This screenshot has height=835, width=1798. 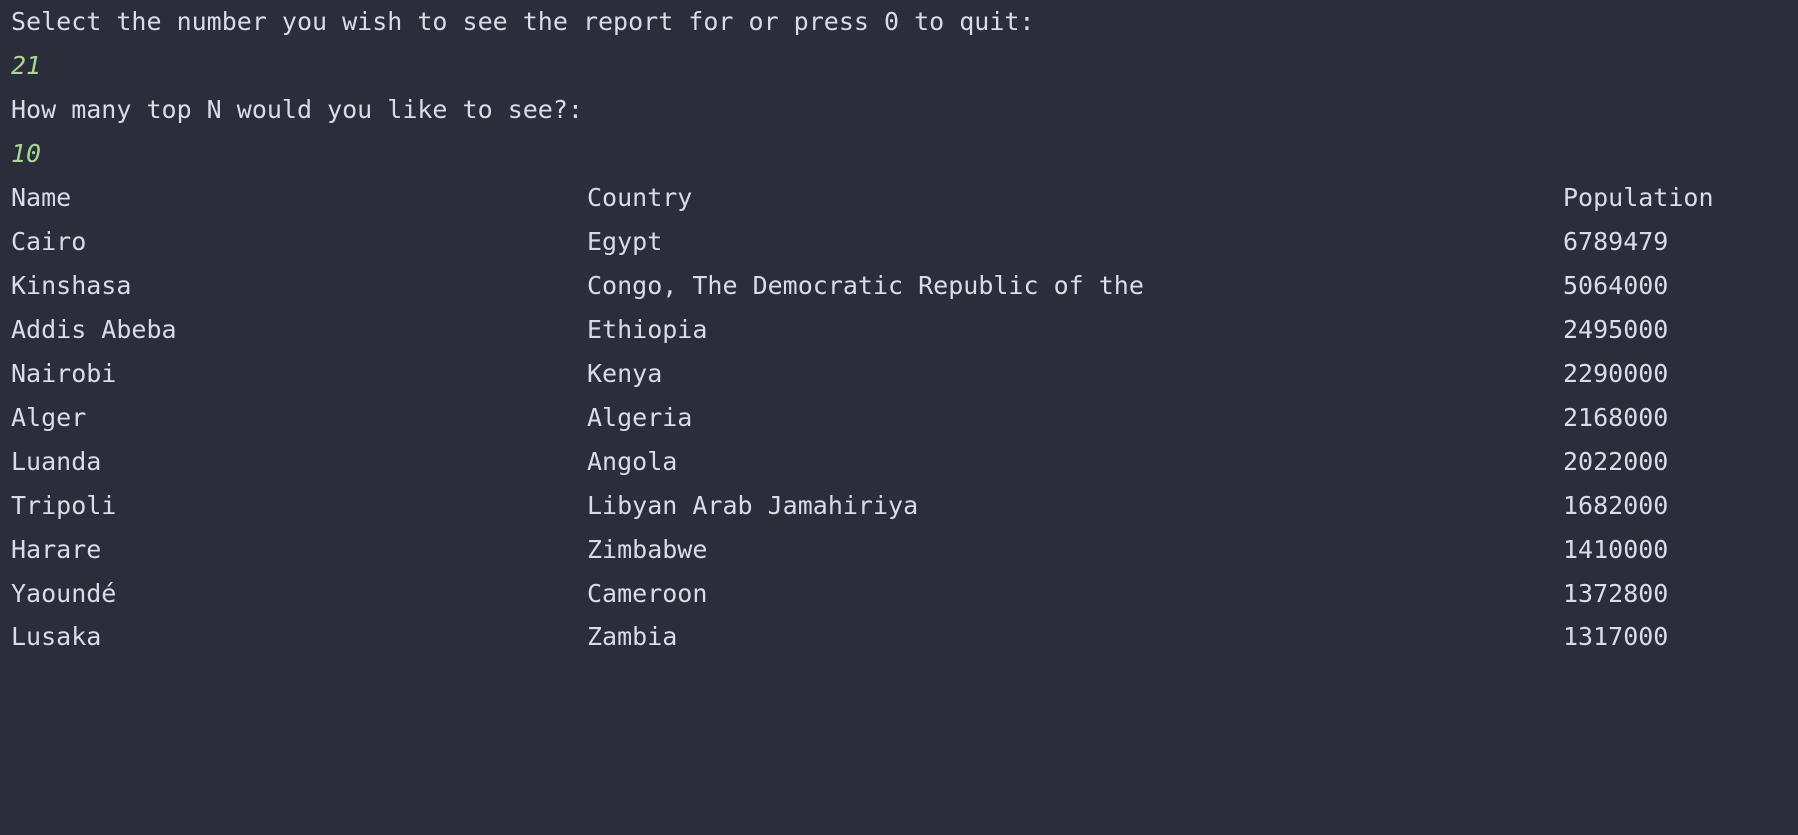 I want to click on table-row: Tripoli Libyan Arab Jamahiriya 1682000, so click(x=899, y=506).